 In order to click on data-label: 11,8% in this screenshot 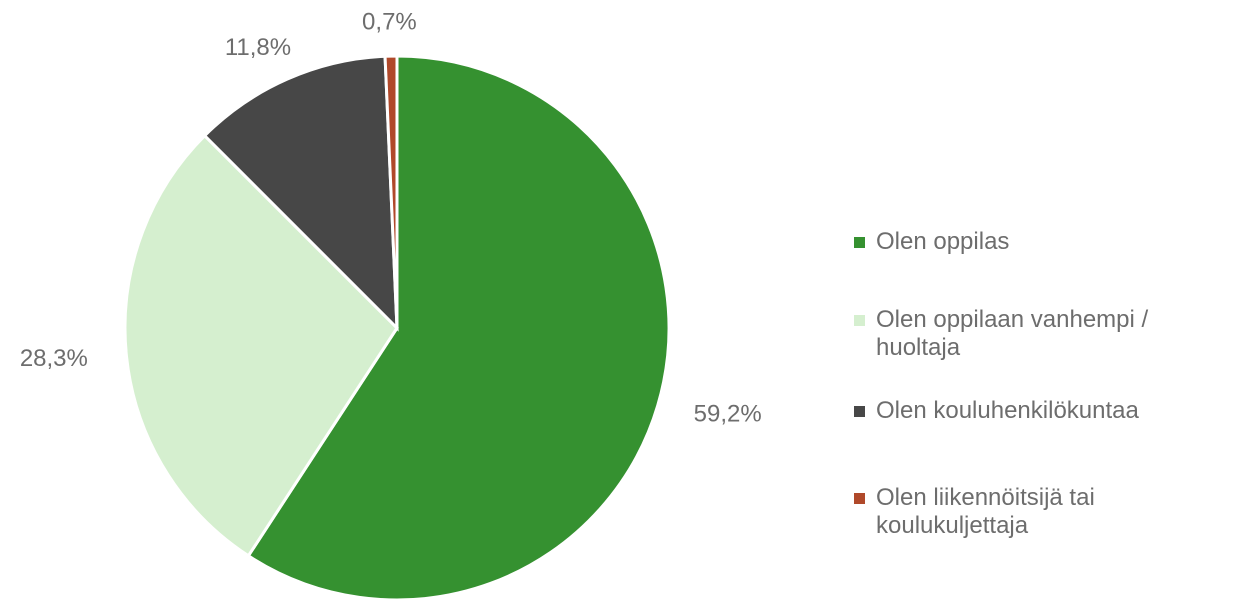, I will do `click(258, 47)`.